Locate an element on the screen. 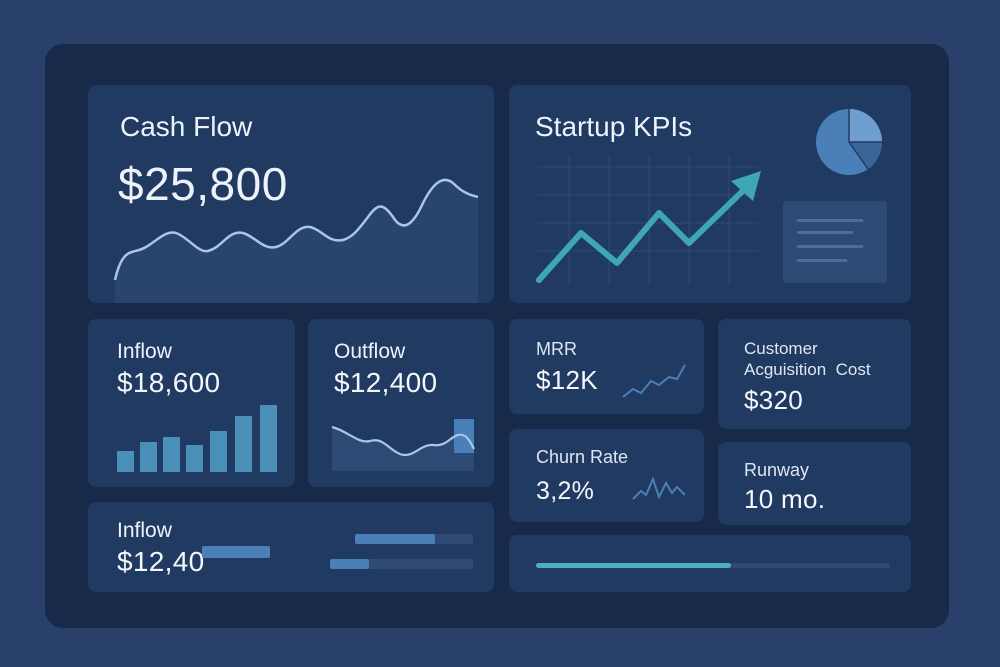 This screenshot has height=667, width=1000. inflow-summary-card: Inflow $12,40 is located at coordinates (291, 547).